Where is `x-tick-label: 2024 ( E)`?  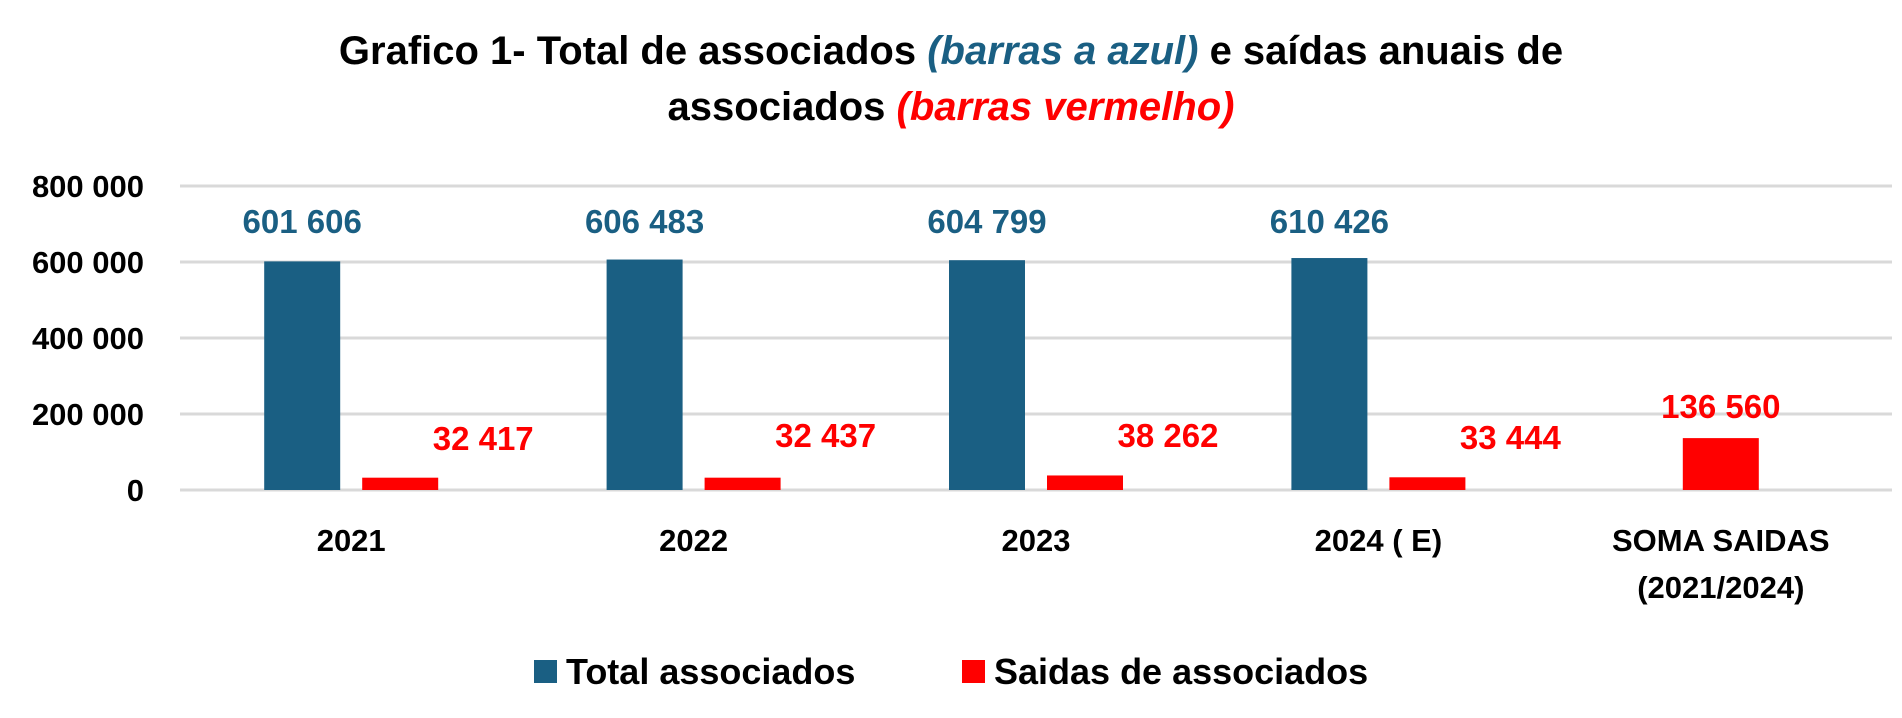 x-tick-label: 2024 ( E) is located at coordinates (1379, 540).